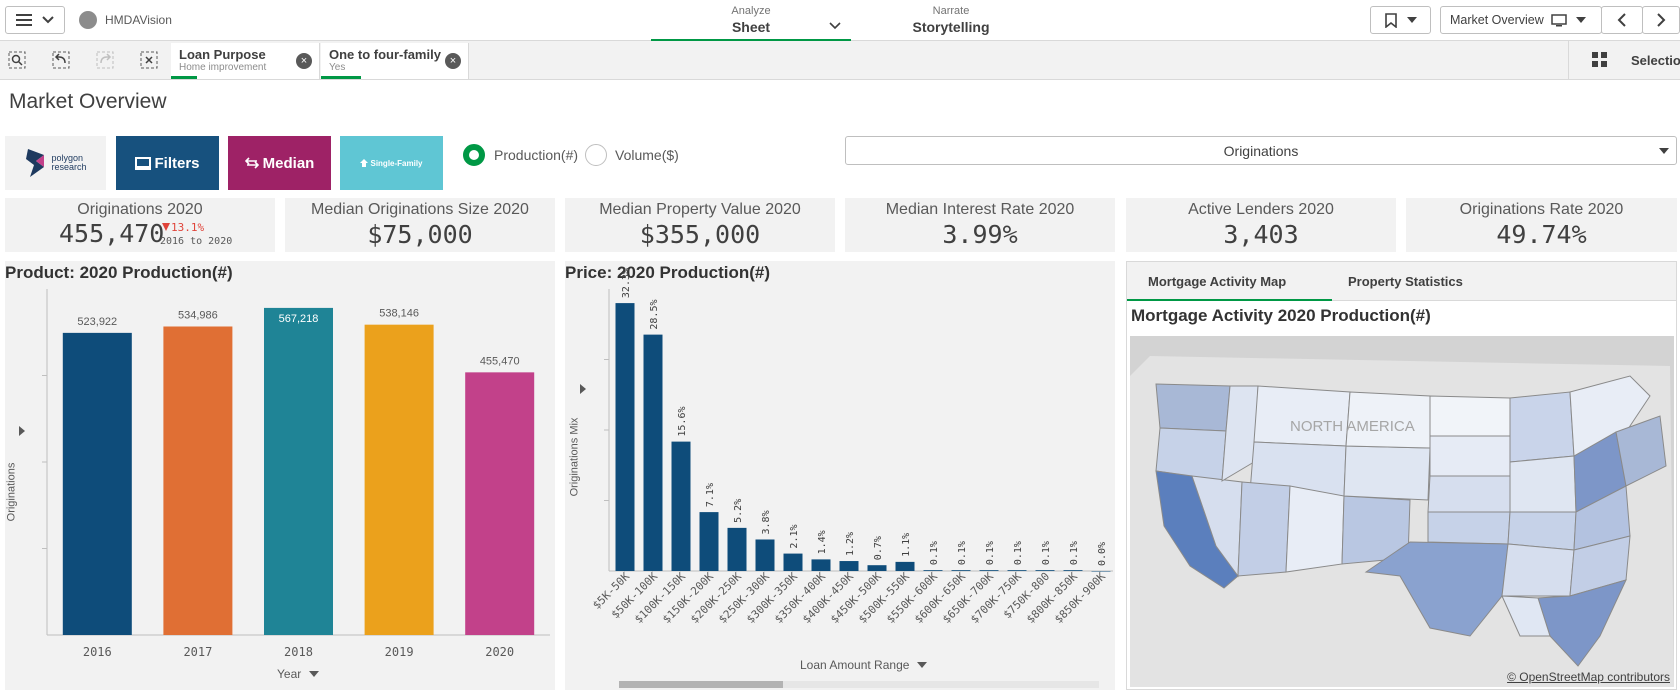 Image resolution: width=1680 pixels, height=690 pixels. Describe the element at coordinates (167, 163) in the screenshot. I see `filters-button: Filters` at that location.